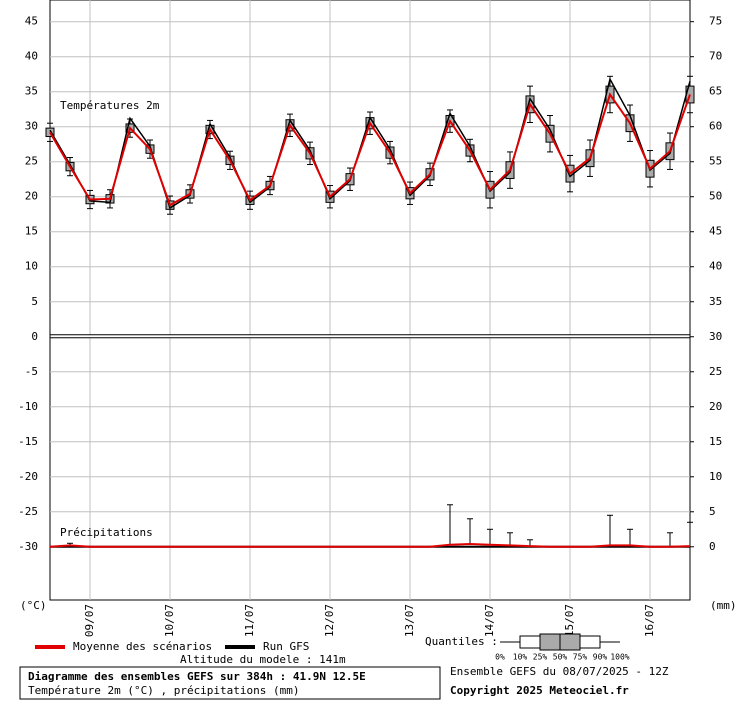 The width and height of the screenshot is (740, 704). Describe the element at coordinates (409, 620) in the screenshot. I see `x-tick-label: 13/07` at that location.